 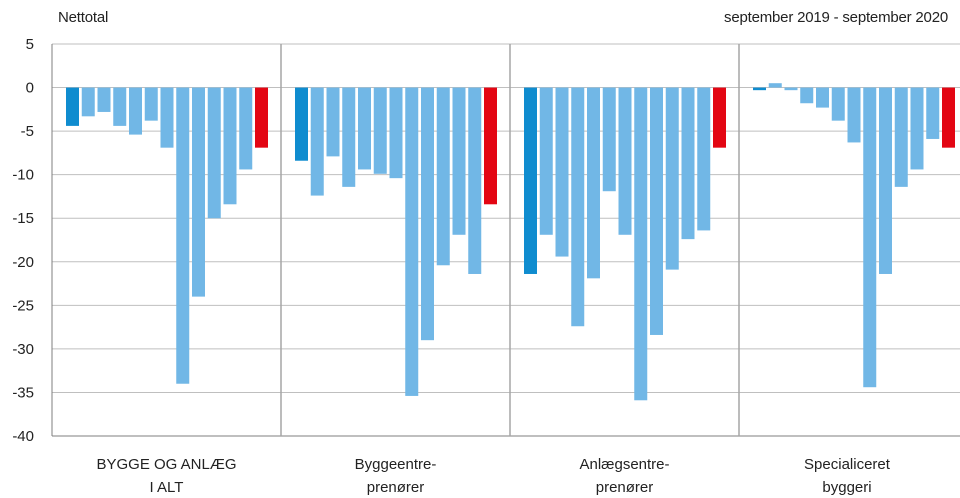 I want to click on y-tick-label: -15, so click(x=23, y=218).